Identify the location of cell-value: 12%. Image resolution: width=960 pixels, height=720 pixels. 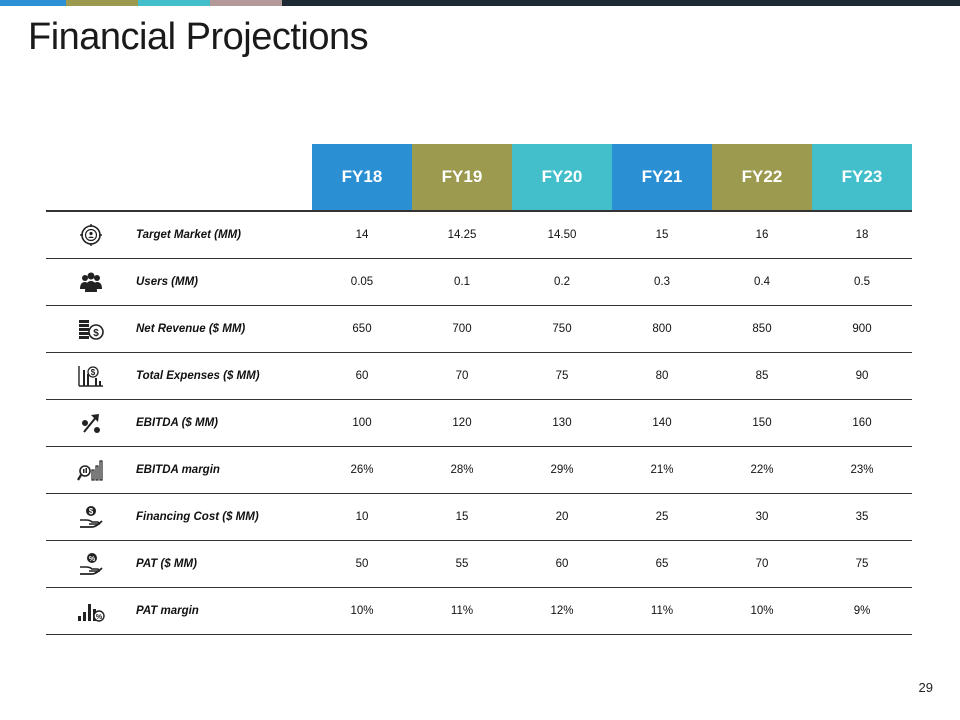
(562, 611).